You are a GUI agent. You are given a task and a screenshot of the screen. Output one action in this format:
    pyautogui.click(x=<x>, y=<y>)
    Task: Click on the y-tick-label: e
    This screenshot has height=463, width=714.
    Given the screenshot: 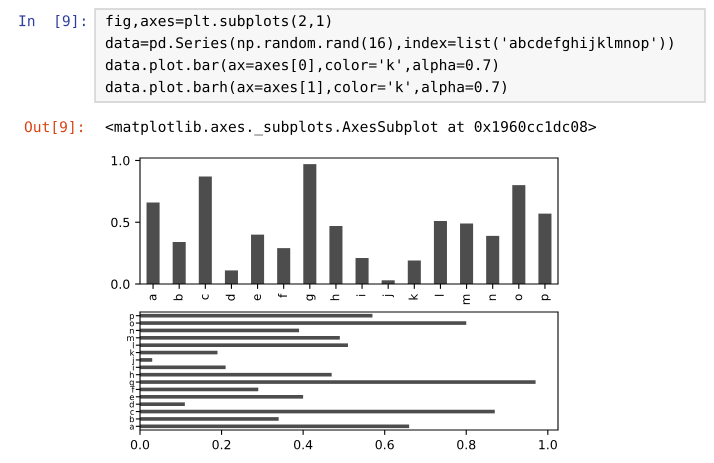 What is the action you would take?
    pyautogui.click(x=132, y=397)
    